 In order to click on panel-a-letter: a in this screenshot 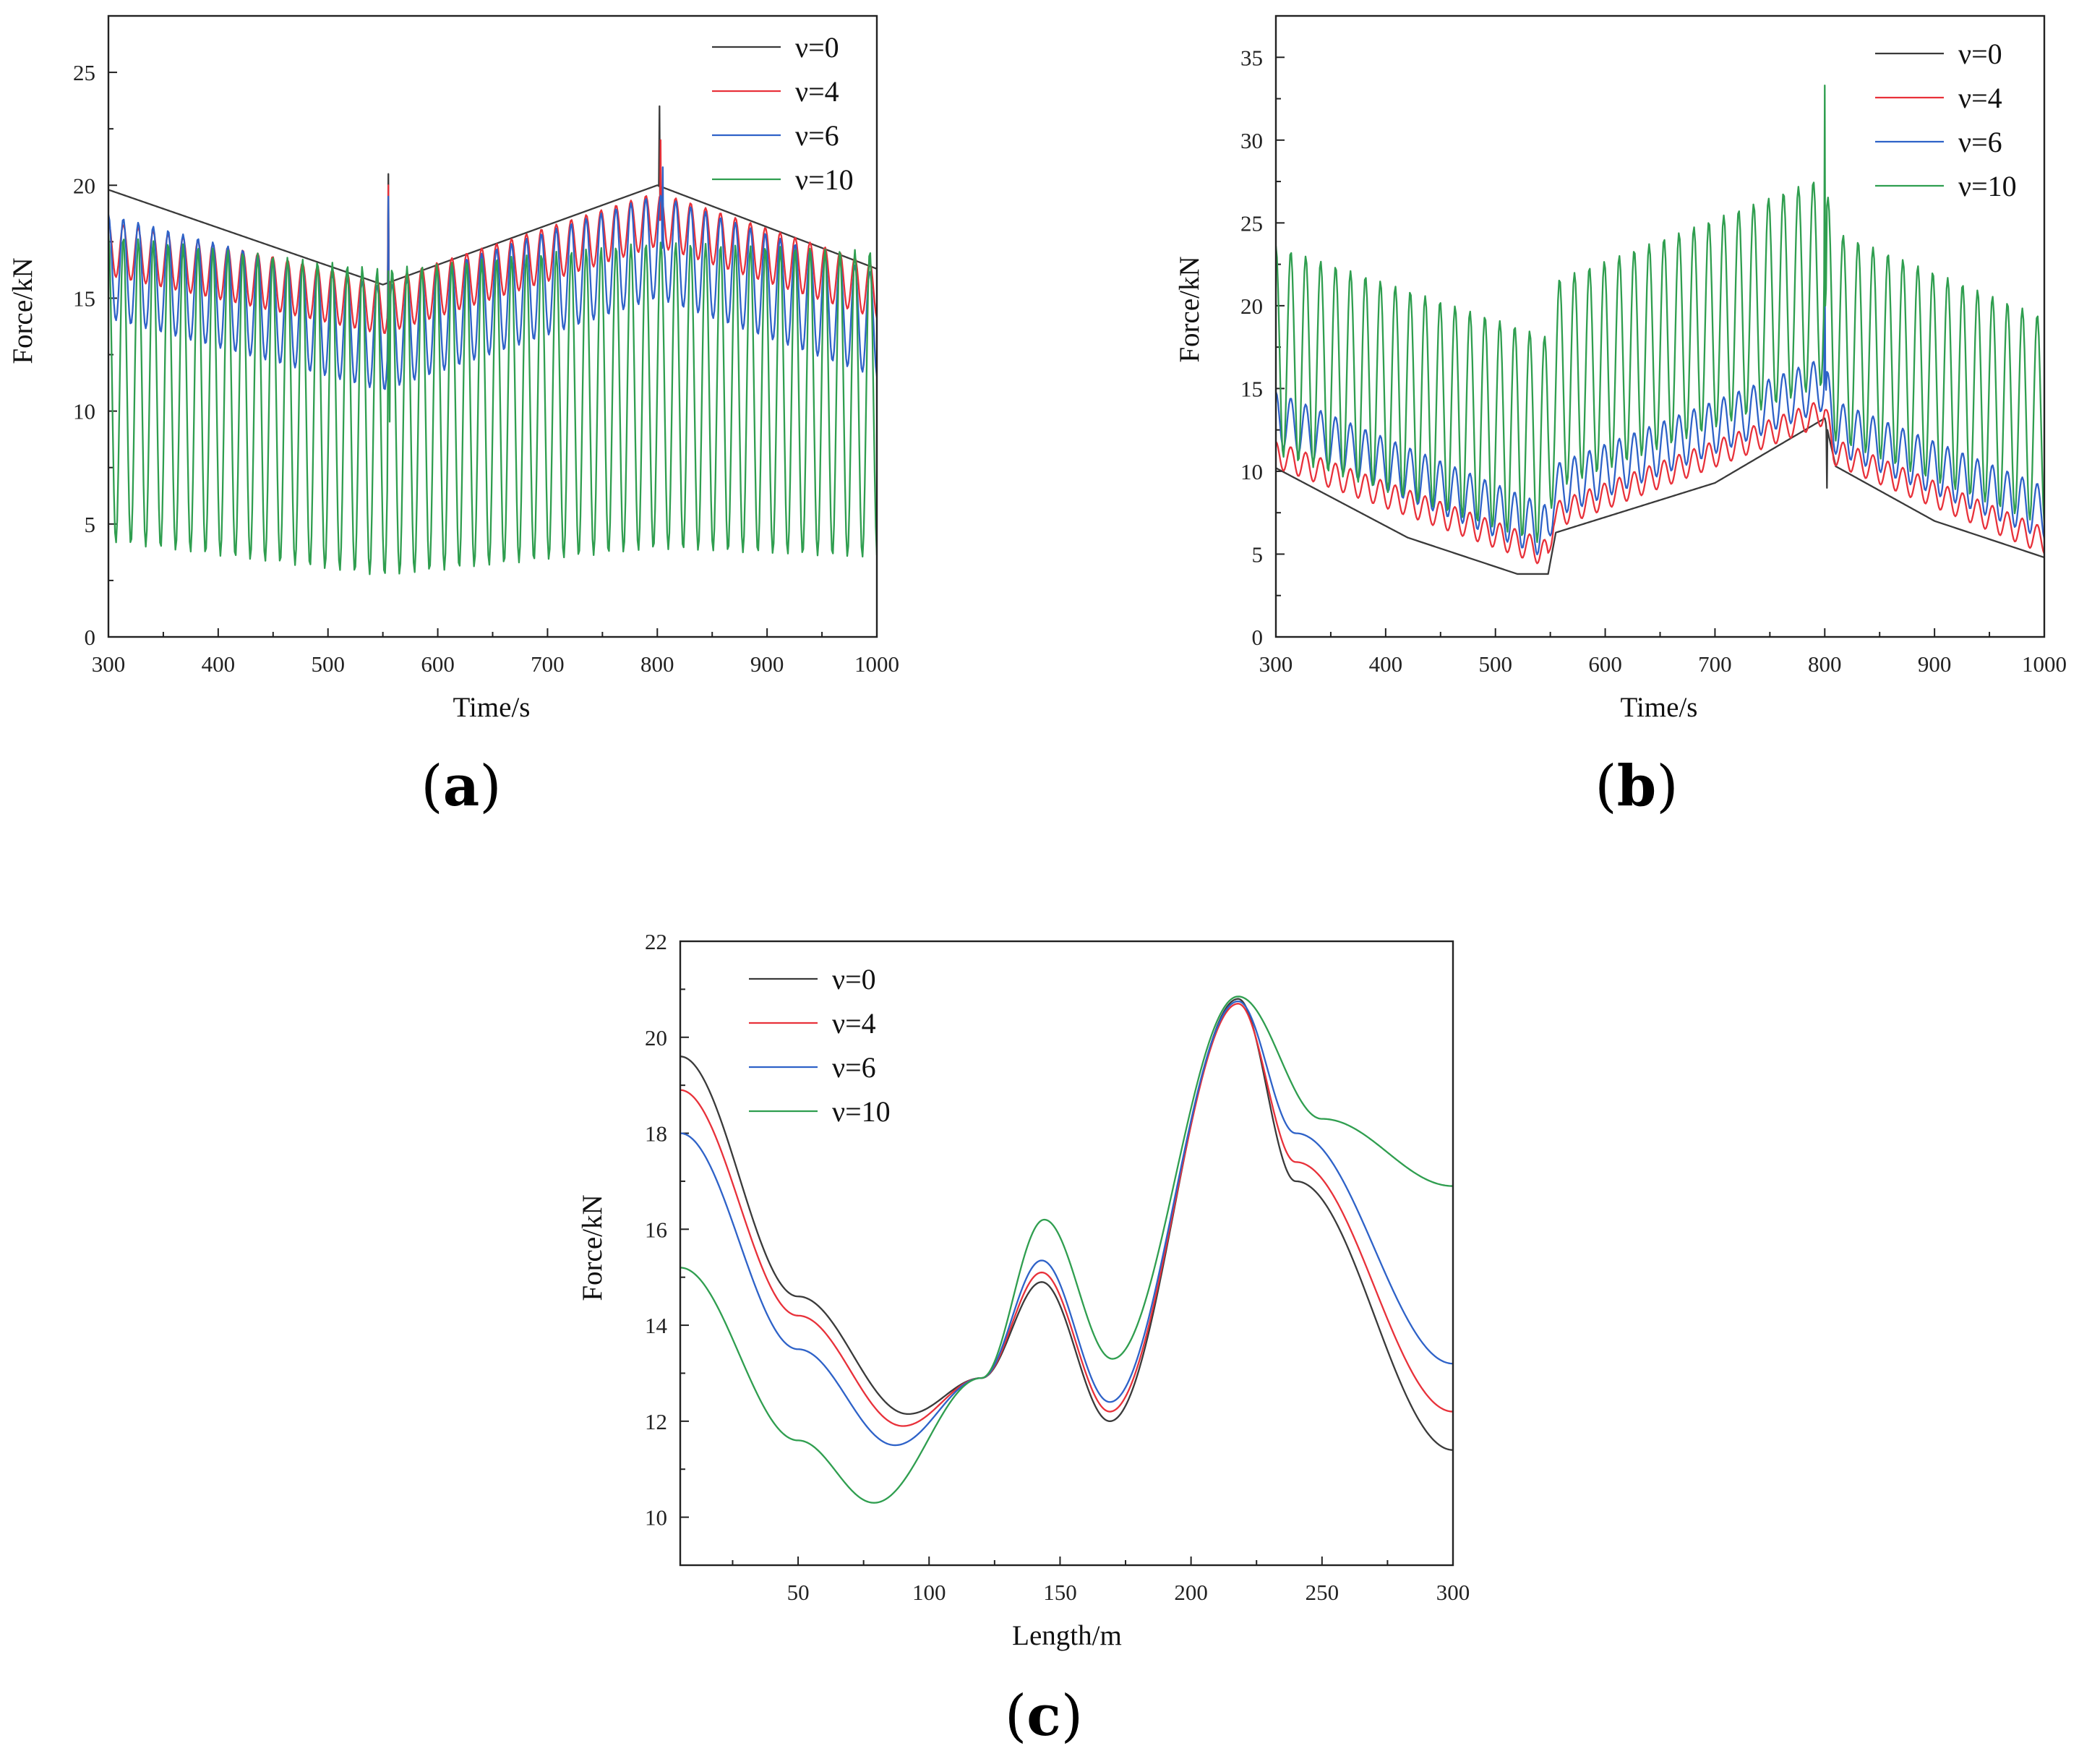, I will do `click(461, 786)`.